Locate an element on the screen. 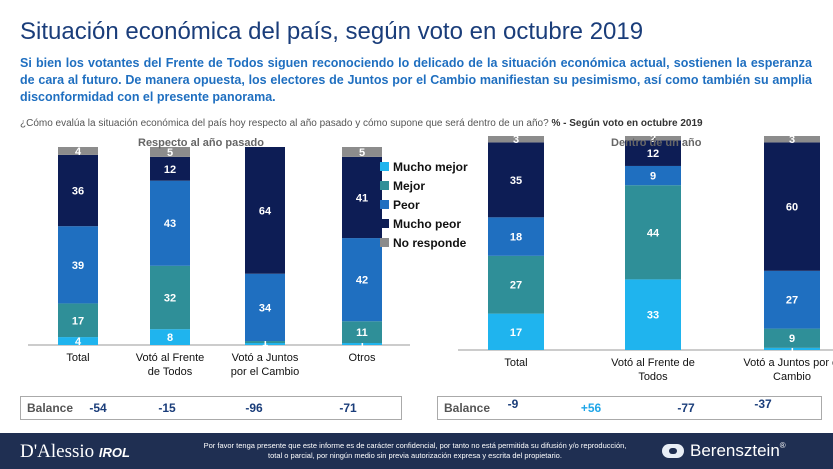 The width and height of the screenshot is (833, 469). category-tick-label: Votó a Juntos por el is located at coordinates (788, 363).